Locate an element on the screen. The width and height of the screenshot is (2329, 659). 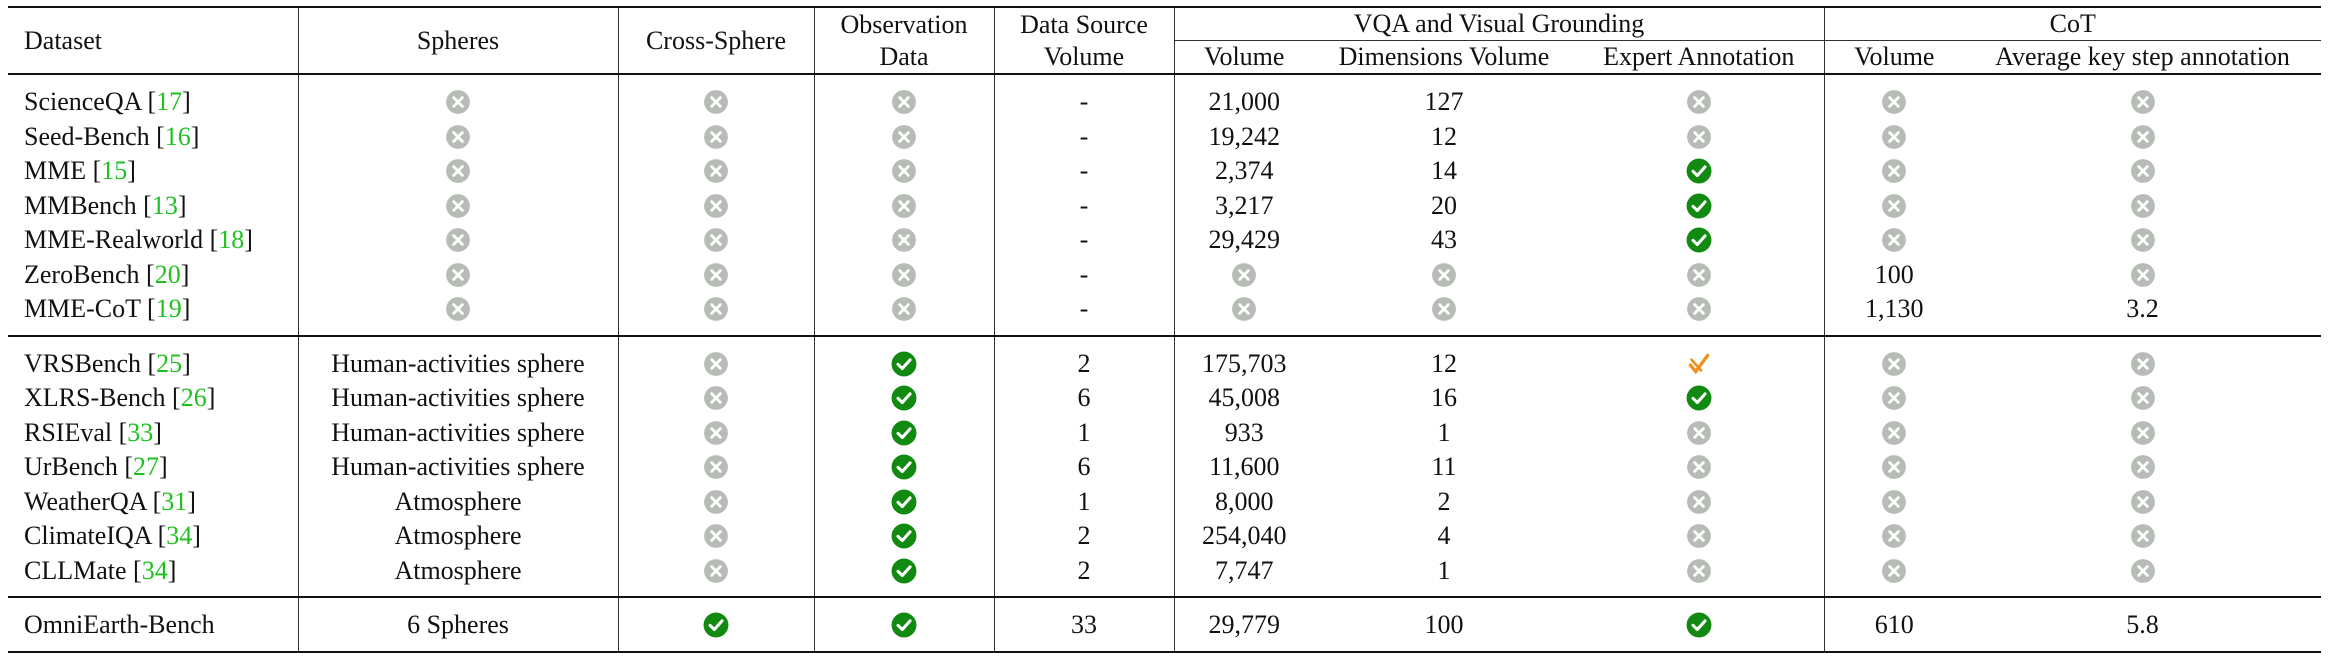
dataset-name: MMBench is located at coordinates (80, 205).